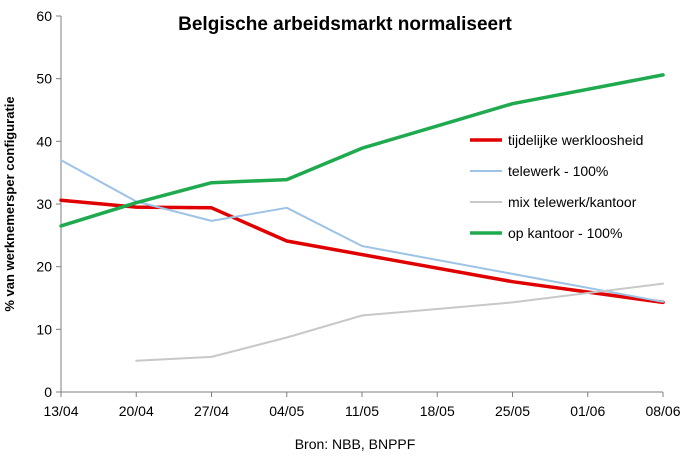  I want to click on x-tick-label: 18/05, so click(437, 411).